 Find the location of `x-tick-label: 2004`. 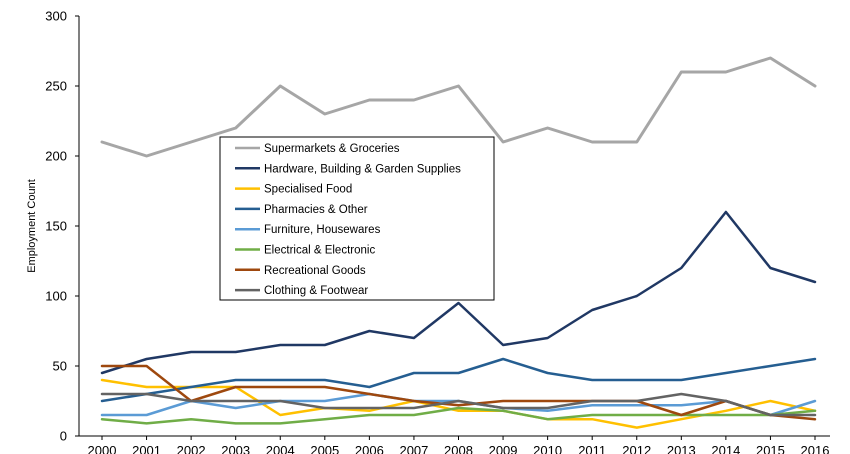

x-tick-label: 2004 is located at coordinates (280, 448).